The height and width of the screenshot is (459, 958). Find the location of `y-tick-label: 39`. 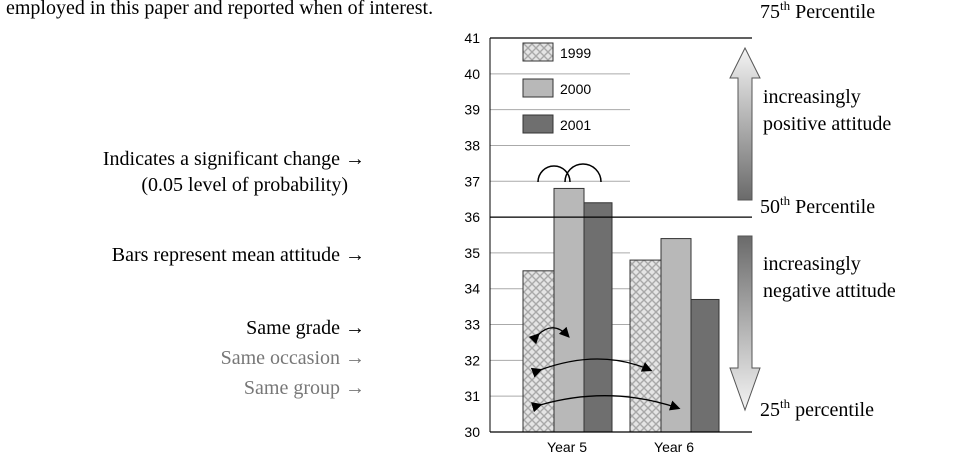

y-tick-label: 39 is located at coordinates (472, 110).